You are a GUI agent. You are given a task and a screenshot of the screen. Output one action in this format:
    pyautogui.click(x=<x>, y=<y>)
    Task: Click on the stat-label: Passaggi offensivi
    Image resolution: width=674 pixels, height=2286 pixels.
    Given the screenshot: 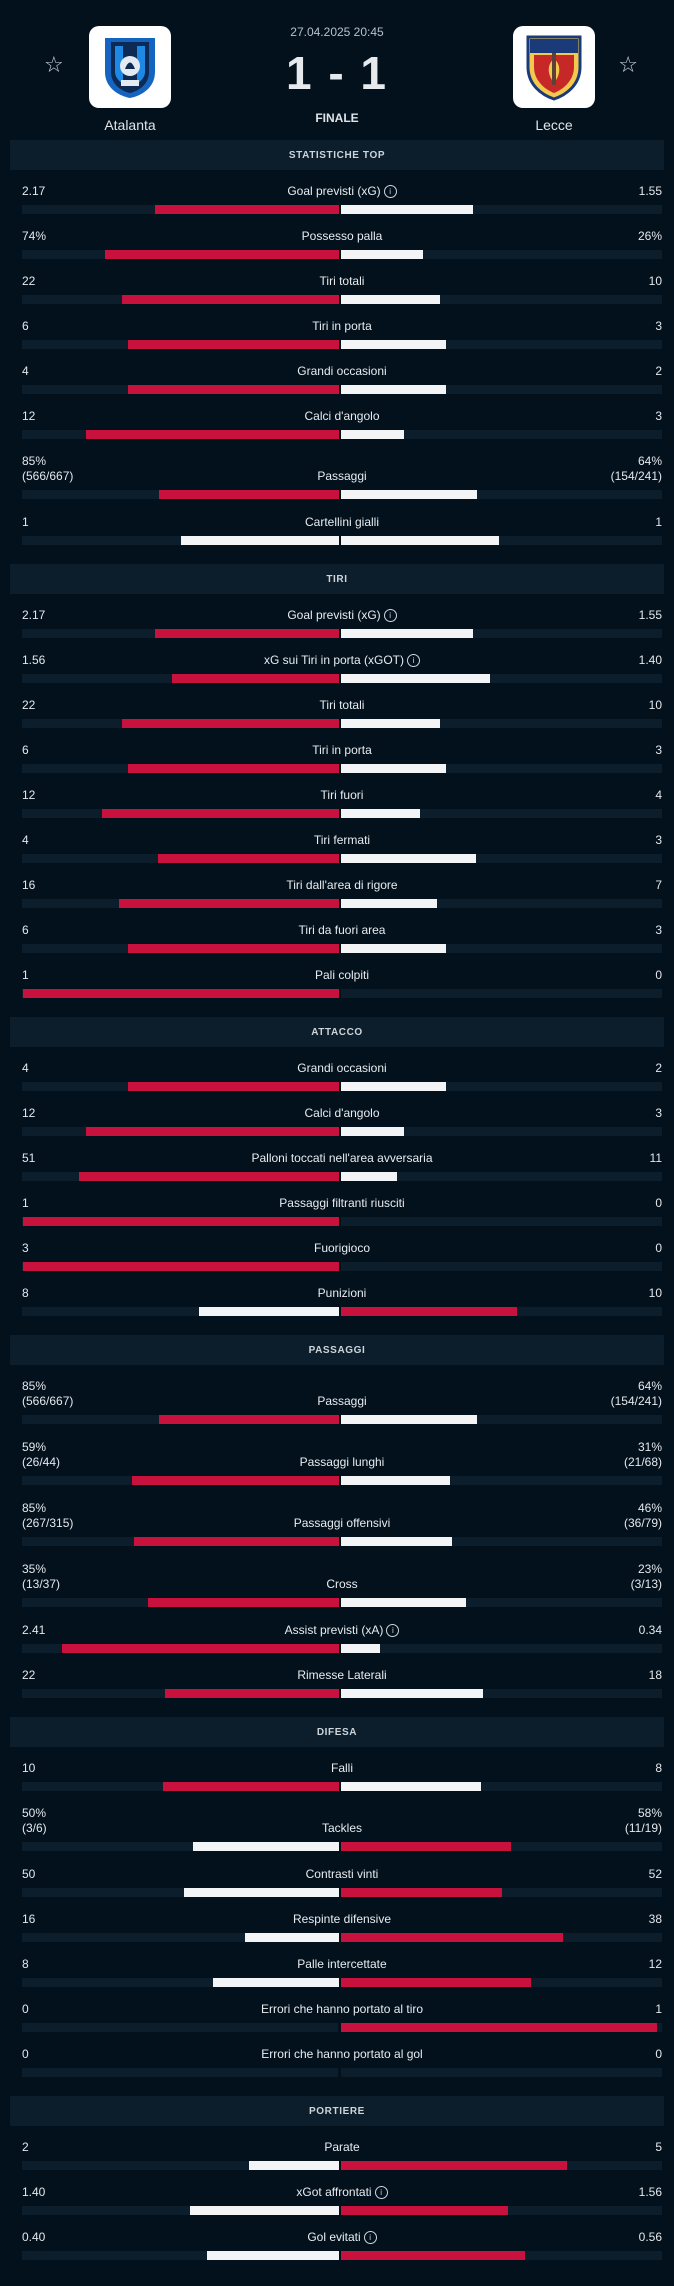 What is the action you would take?
    pyautogui.click(x=342, y=1523)
    